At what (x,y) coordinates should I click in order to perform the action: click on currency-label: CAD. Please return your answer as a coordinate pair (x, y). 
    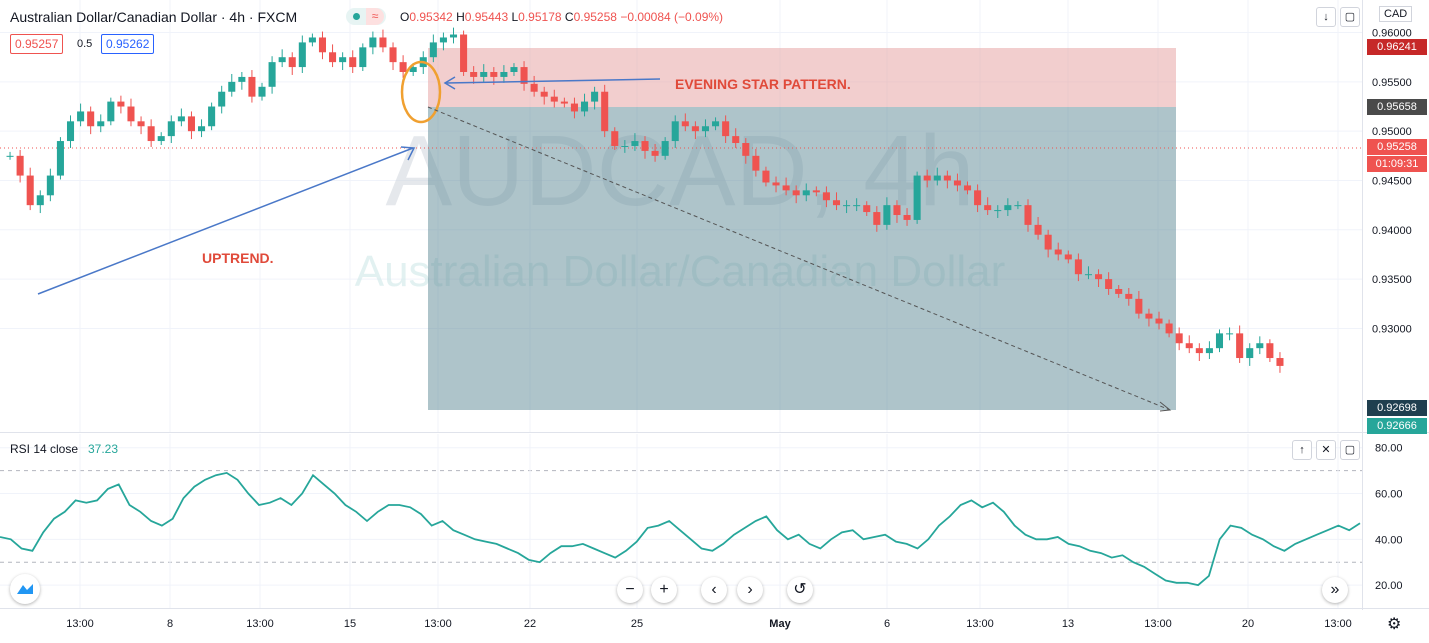
    Looking at the image, I should click on (1396, 14).